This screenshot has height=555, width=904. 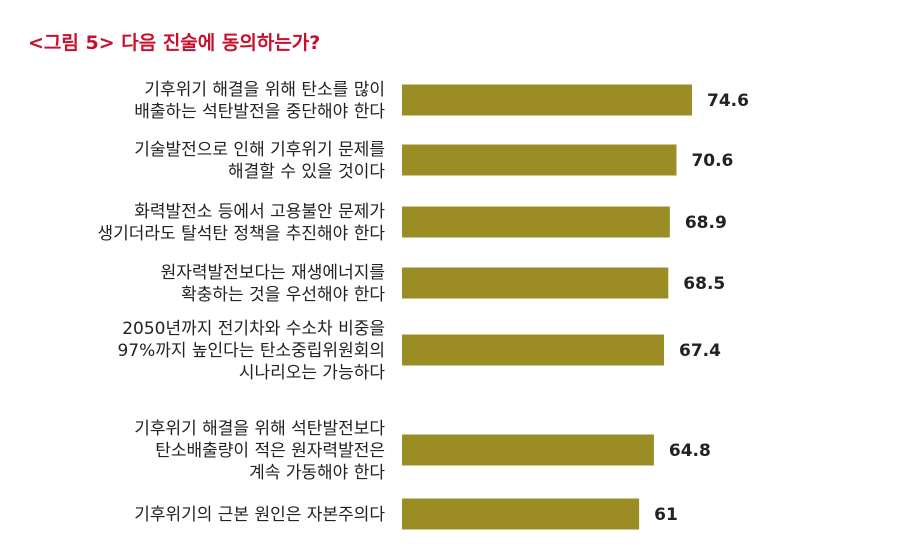 I want to click on value-label-6: 64.8, so click(x=690, y=451).